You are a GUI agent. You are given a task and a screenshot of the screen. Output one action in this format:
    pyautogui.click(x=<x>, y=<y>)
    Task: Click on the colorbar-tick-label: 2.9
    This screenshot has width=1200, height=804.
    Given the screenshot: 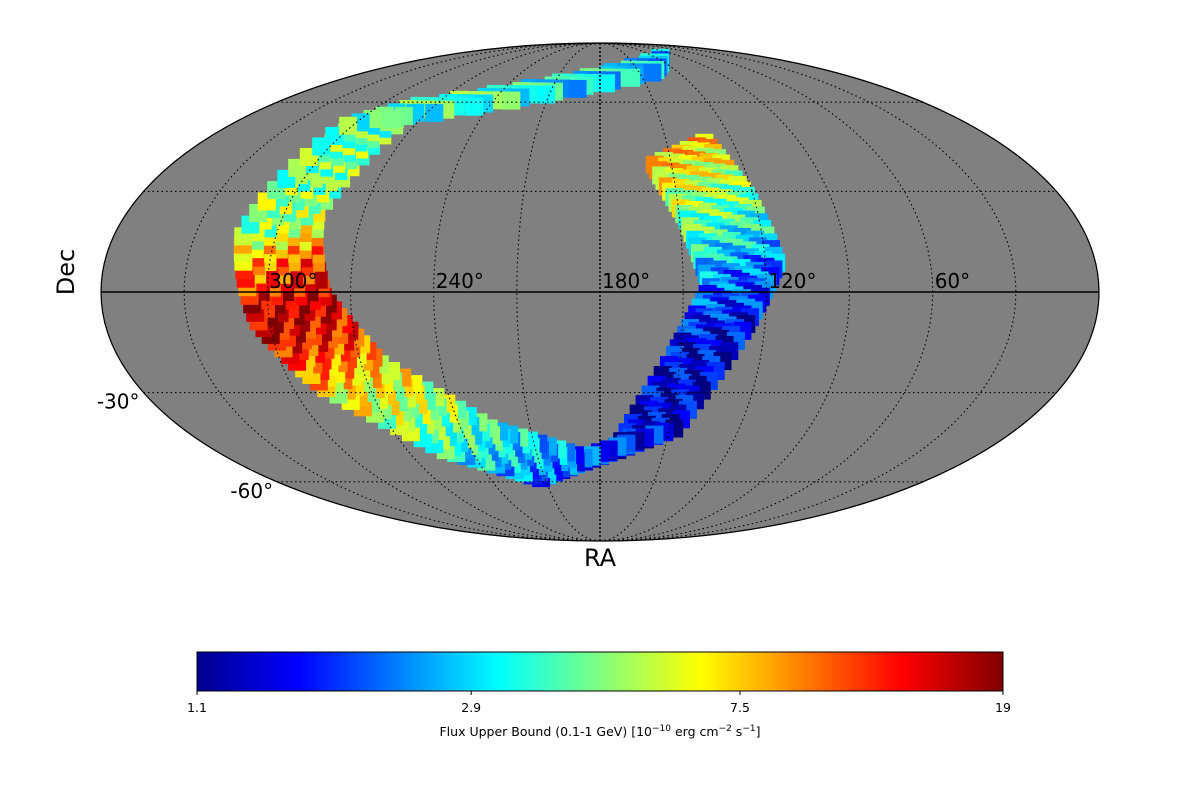 What is the action you would take?
    pyautogui.click(x=471, y=707)
    